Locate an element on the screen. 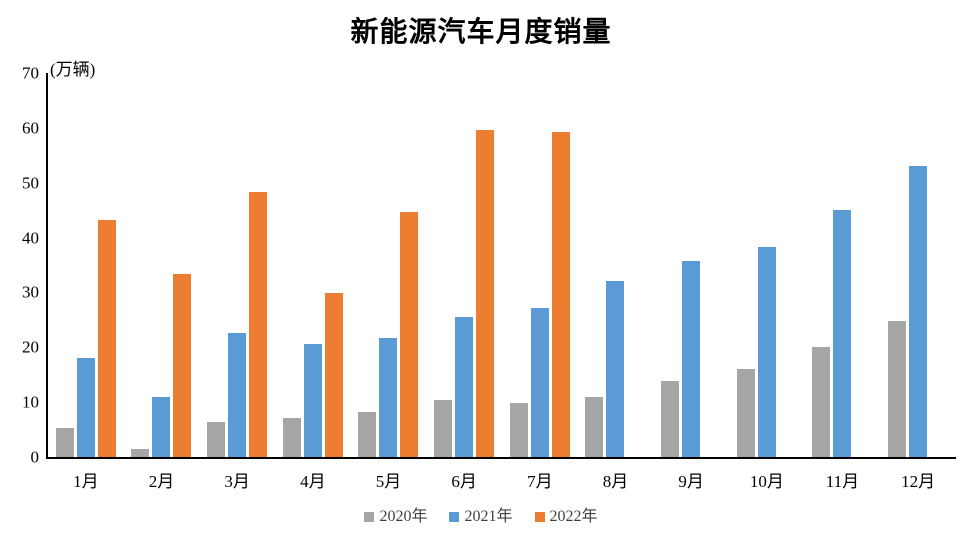  y-tick-label-0: 0 is located at coordinates (35, 457).